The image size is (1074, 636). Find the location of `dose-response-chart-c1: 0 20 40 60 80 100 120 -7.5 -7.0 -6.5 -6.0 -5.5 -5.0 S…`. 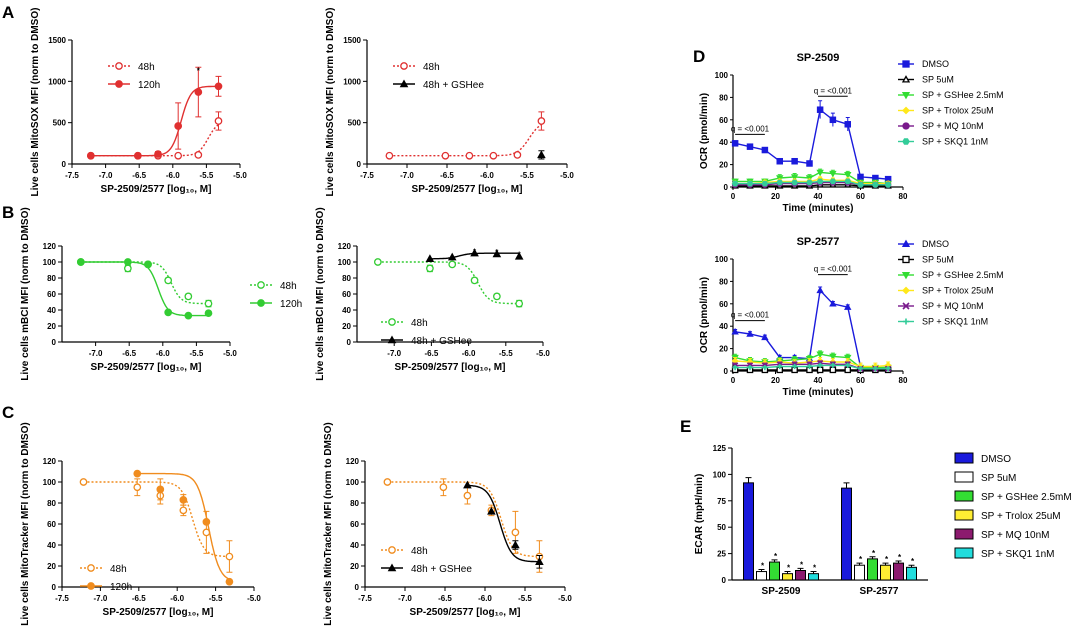

dose-response-chart-c1: 0 20 40 60 80 100 120 -7.5 -7.0 -6.5 -6.0 -5.5 -5.0 S… is located at coordinates (140, 523).